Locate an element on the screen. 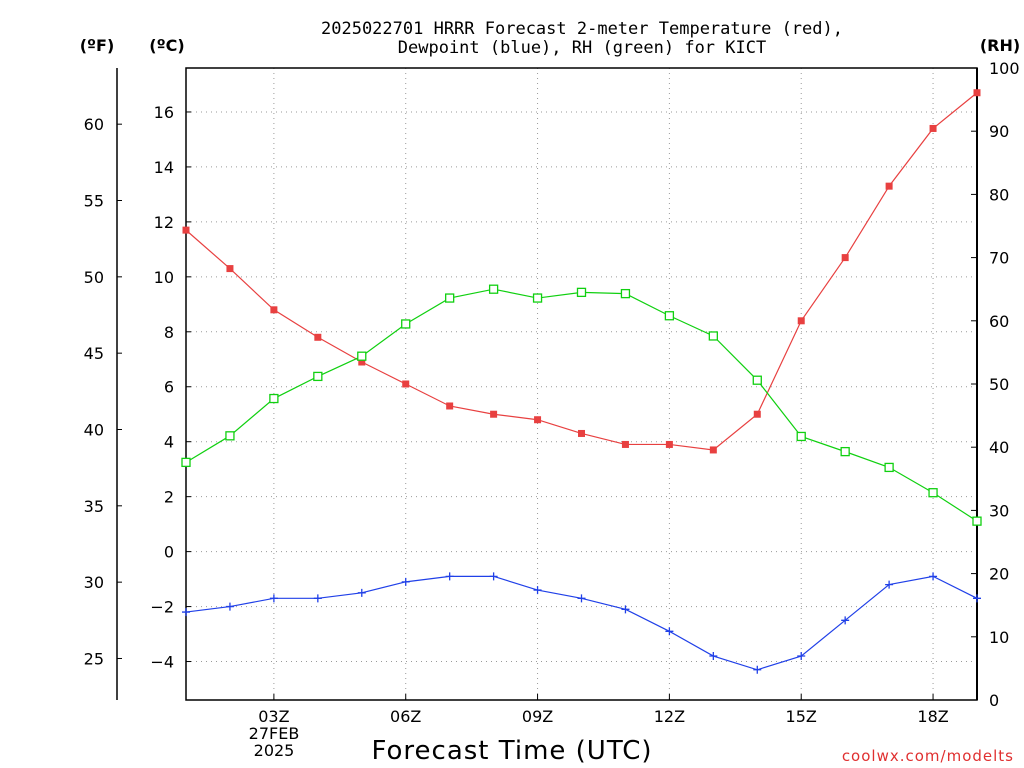 The image size is (1024, 768). rh-tick-label: 0 is located at coordinates (994, 700).